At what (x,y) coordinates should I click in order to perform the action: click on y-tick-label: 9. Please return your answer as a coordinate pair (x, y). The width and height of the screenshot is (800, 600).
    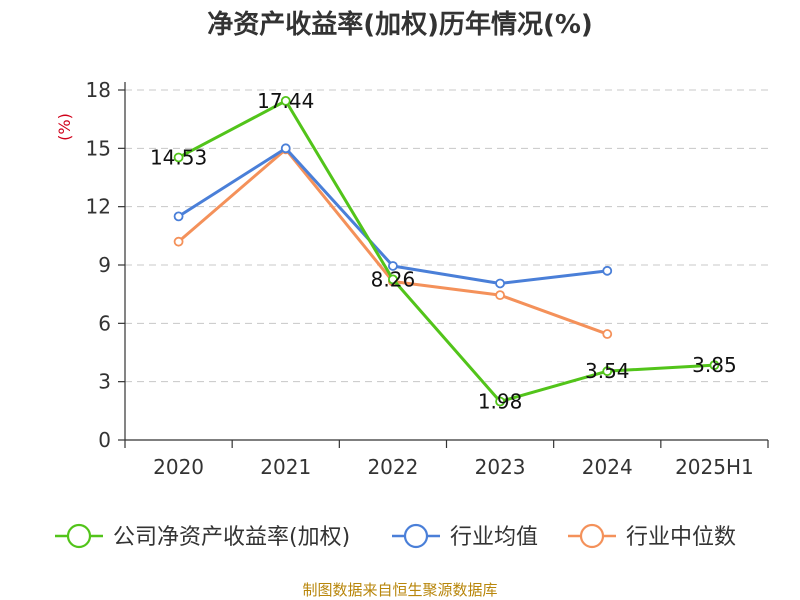
    Looking at the image, I should click on (104, 265).